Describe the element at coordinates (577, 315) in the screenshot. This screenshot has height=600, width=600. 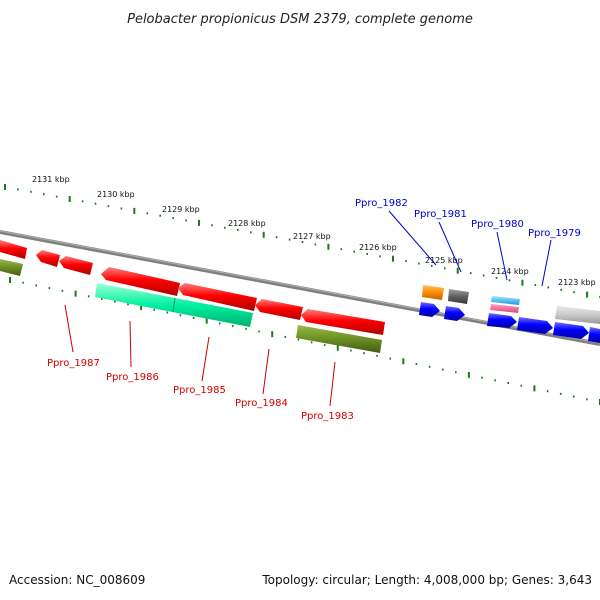
I see `gene-feature-light` at that location.